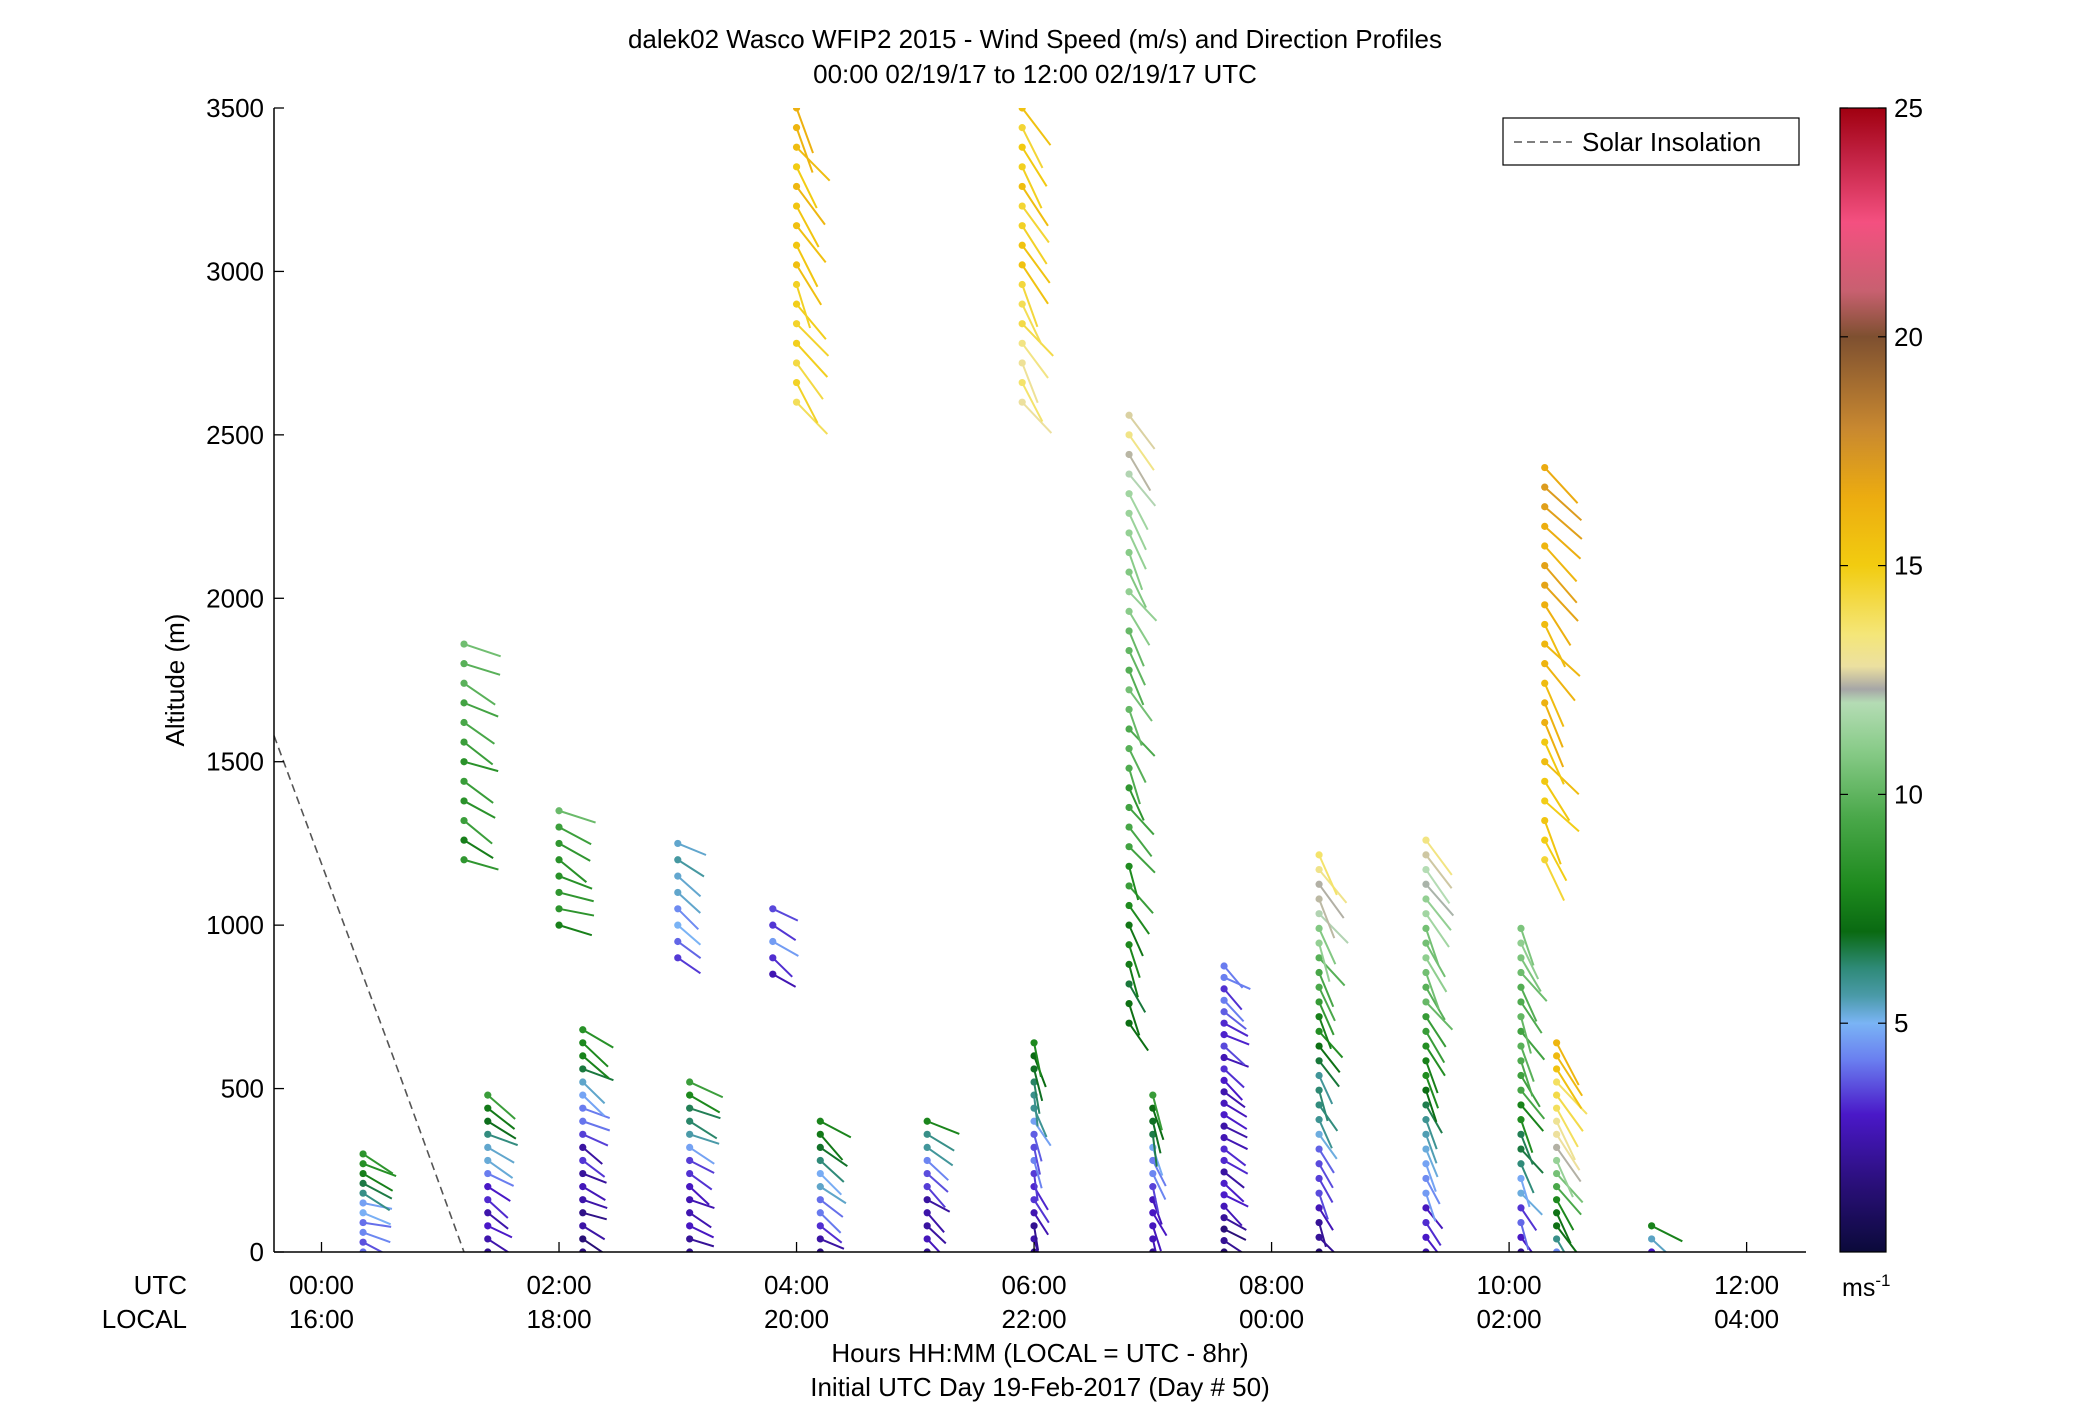  Describe the element at coordinates (1034, 1285) in the screenshot. I see `x-tick-label-utc: 06:00` at that location.